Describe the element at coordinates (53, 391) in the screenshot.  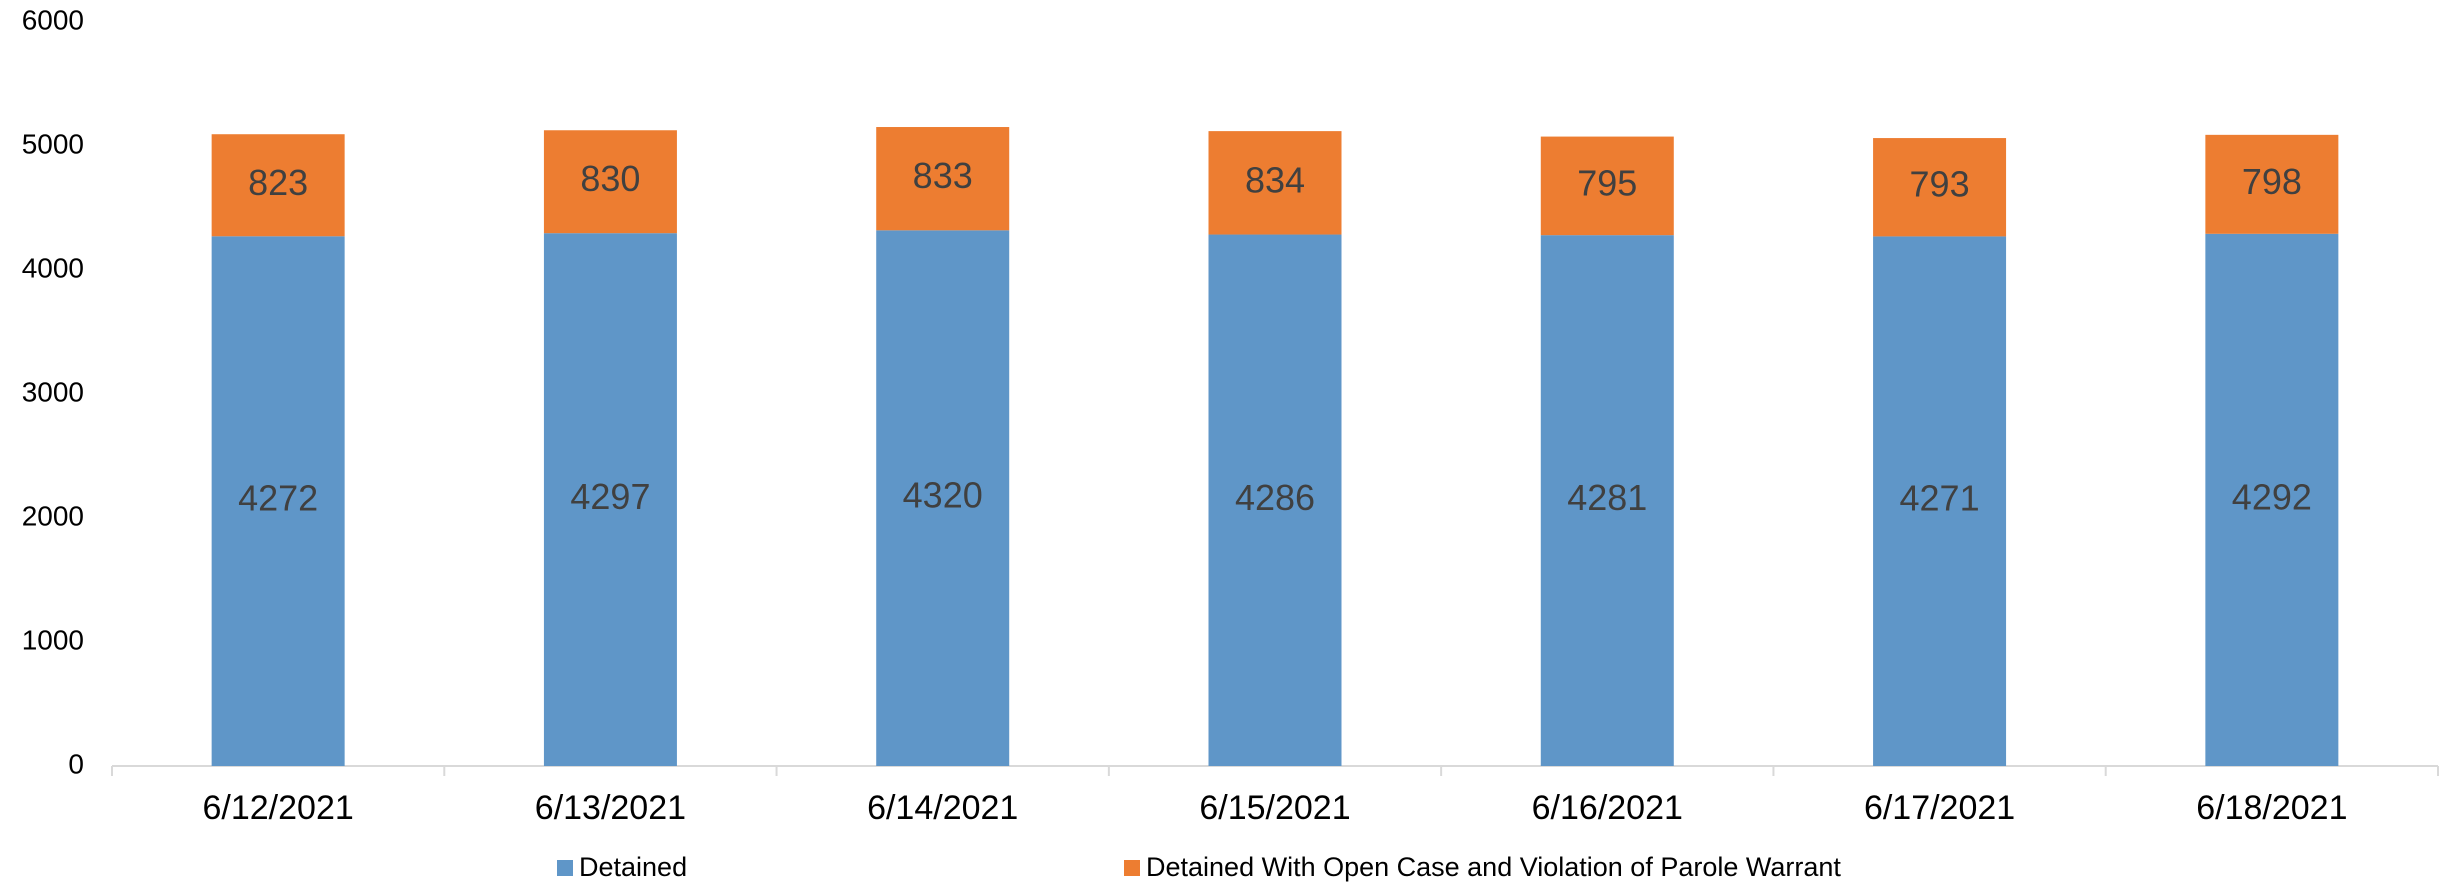
I see `y-tick-label: 3000` at that location.